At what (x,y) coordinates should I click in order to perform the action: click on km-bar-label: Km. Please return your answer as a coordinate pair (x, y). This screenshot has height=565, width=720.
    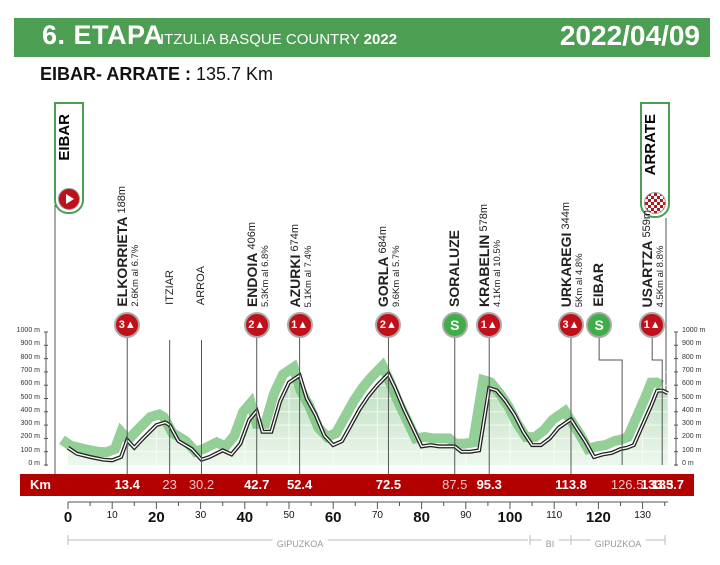
    Looking at the image, I should click on (40, 484).